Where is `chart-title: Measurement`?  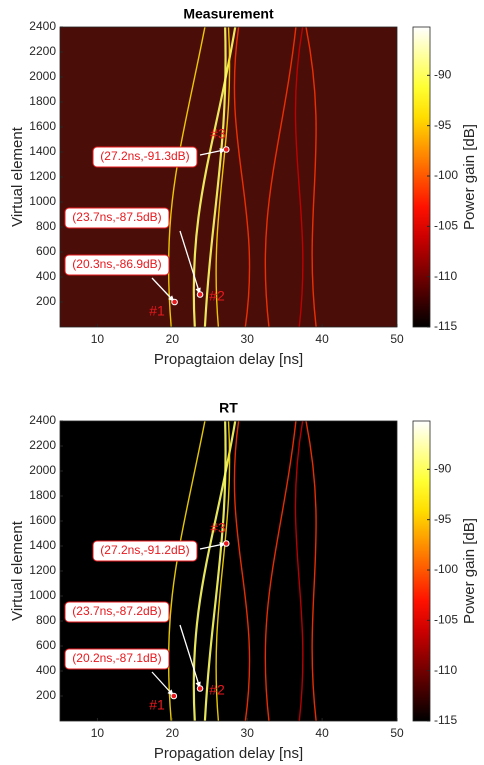 chart-title: Measurement is located at coordinates (228, 14).